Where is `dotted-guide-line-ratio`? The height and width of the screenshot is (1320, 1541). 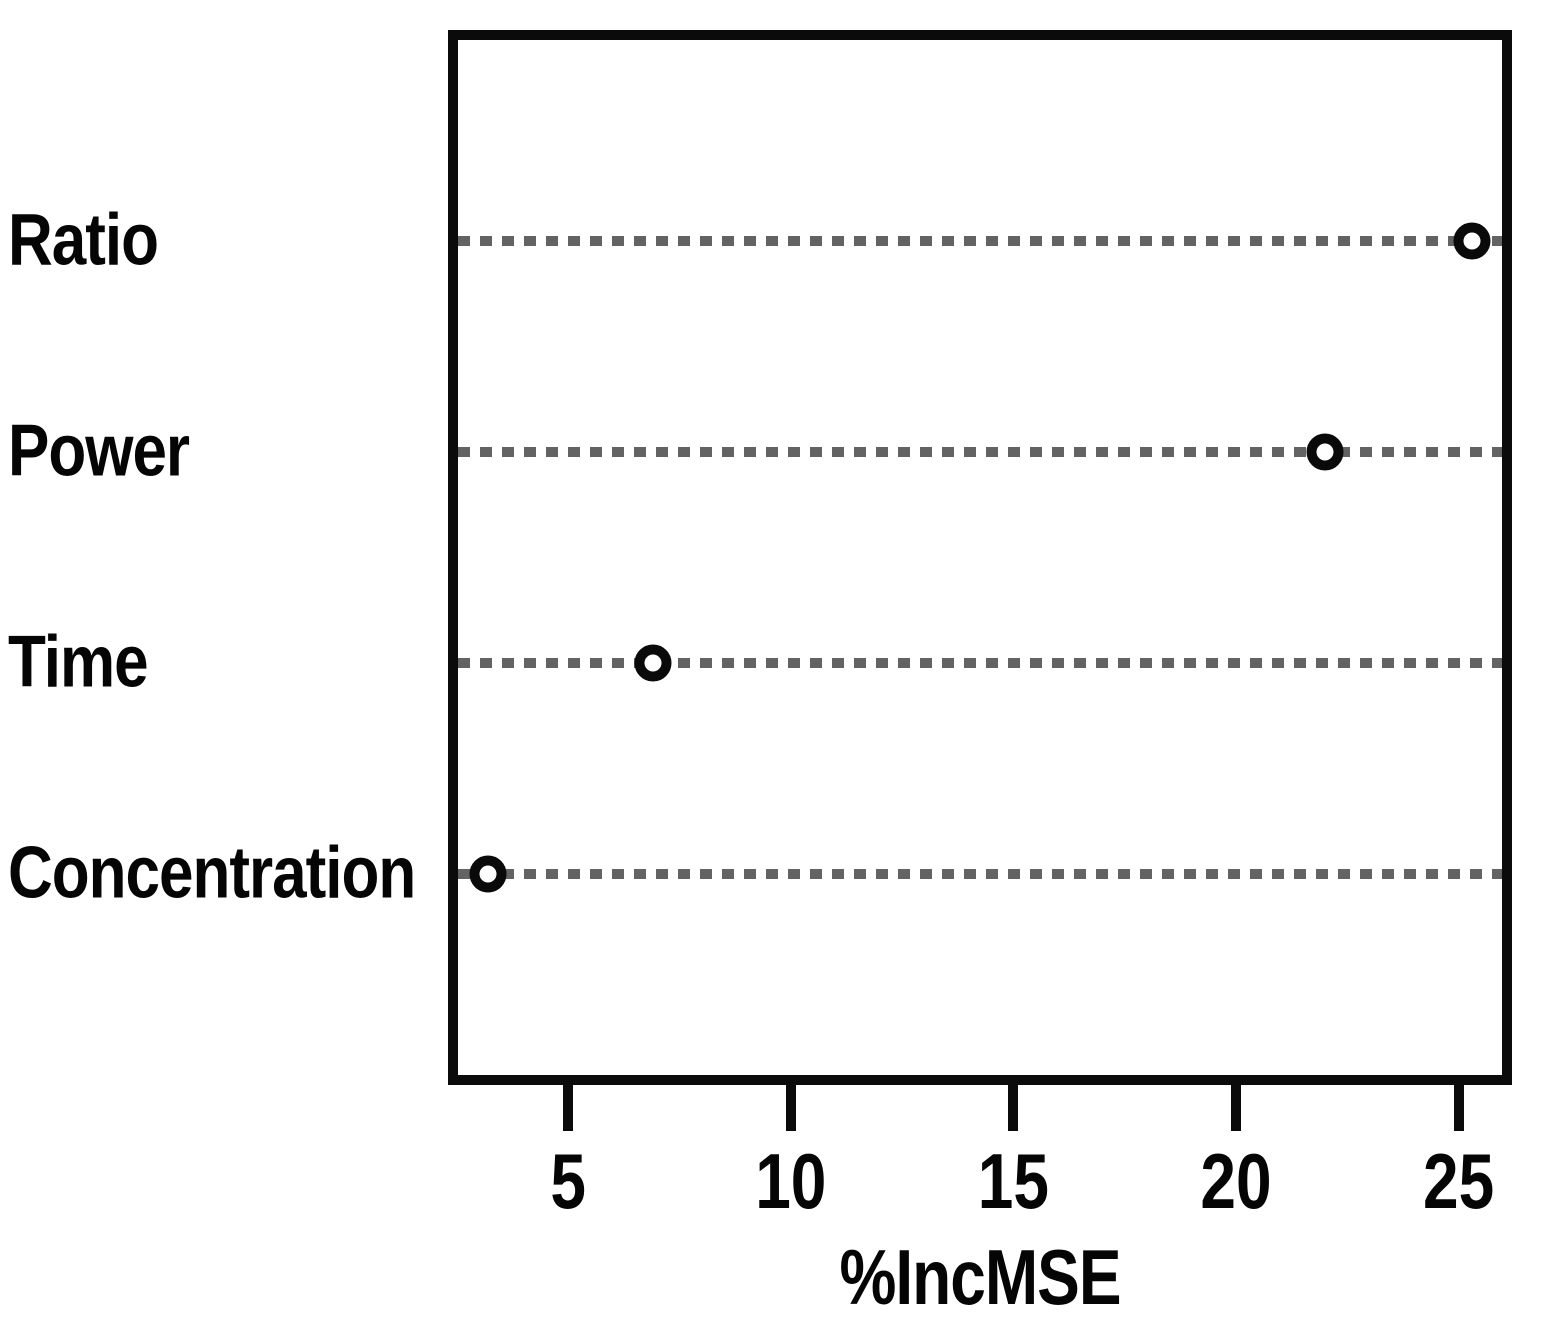
dotted-guide-line-ratio is located at coordinates (980, 241).